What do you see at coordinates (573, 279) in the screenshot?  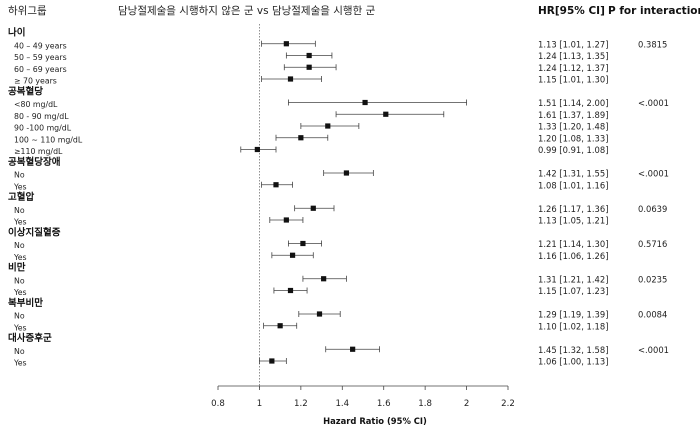 I see `hr-ci-text: 1.31 [1.21, 1.42]` at bounding box center [573, 279].